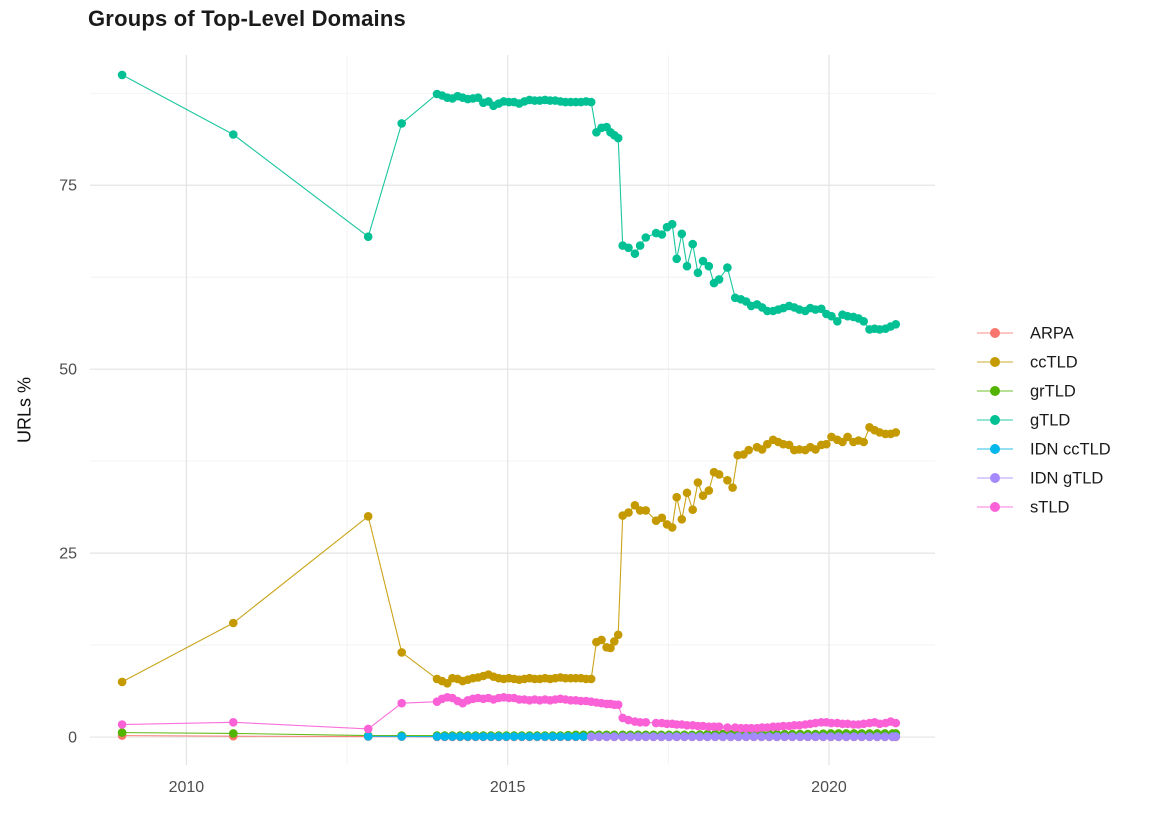 The image size is (1164, 827). I want to click on series-stld, so click(509, 713).